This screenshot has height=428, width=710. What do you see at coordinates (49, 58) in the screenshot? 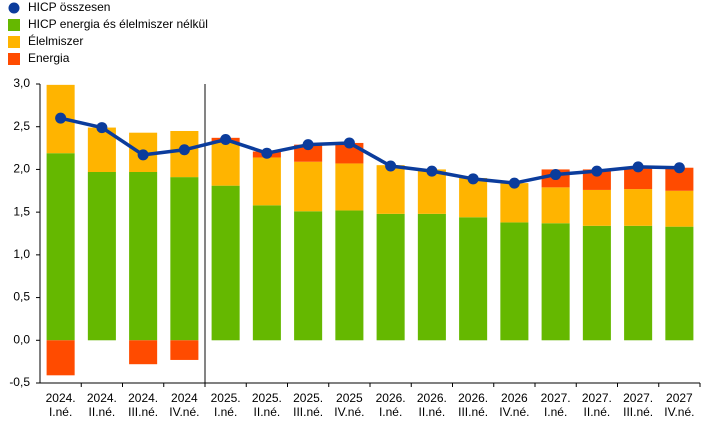
I see `legend-label: Energia` at bounding box center [49, 58].